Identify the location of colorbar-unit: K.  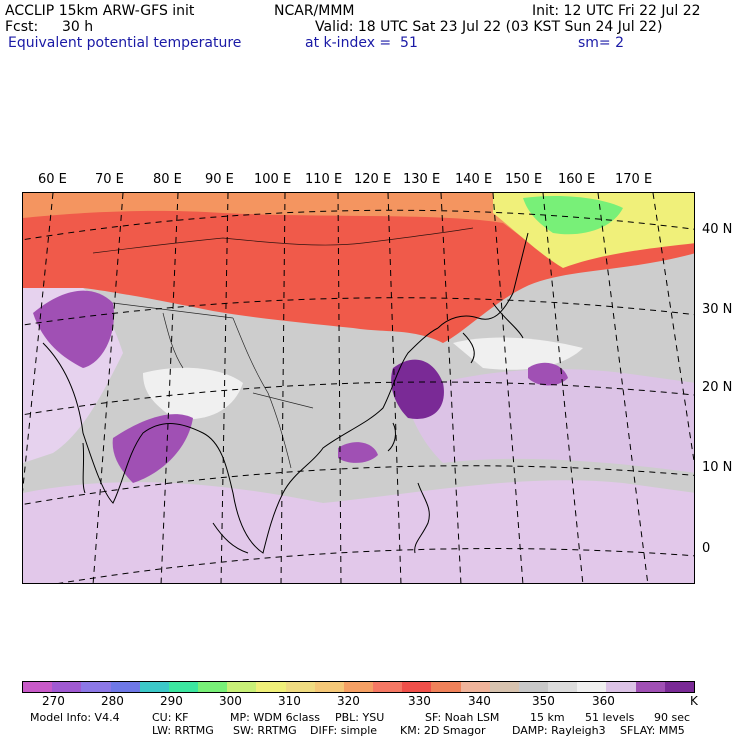
(694, 701).